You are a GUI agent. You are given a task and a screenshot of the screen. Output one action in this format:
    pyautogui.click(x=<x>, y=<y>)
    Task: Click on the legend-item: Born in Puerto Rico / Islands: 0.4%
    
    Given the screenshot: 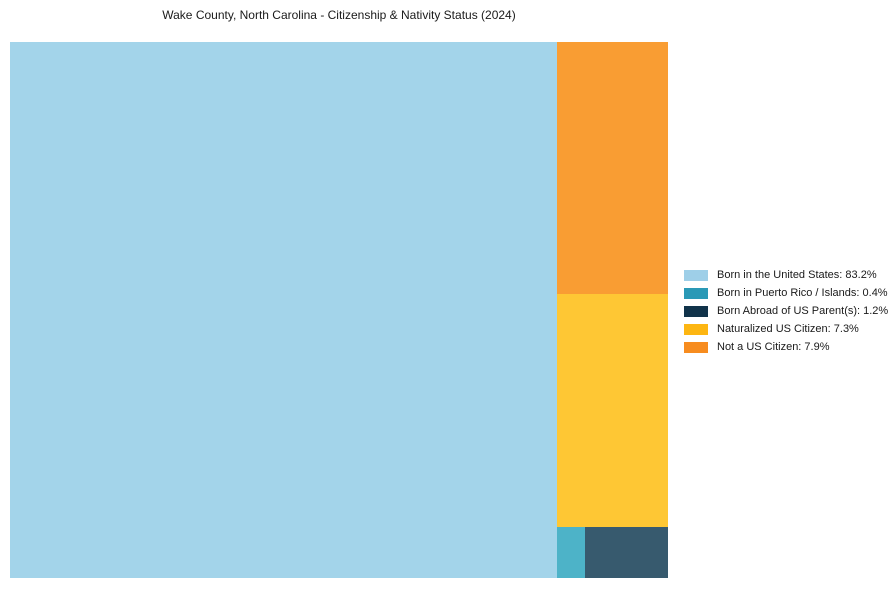 What is the action you would take?
    pyautogui.click(x=786, y=293)
    